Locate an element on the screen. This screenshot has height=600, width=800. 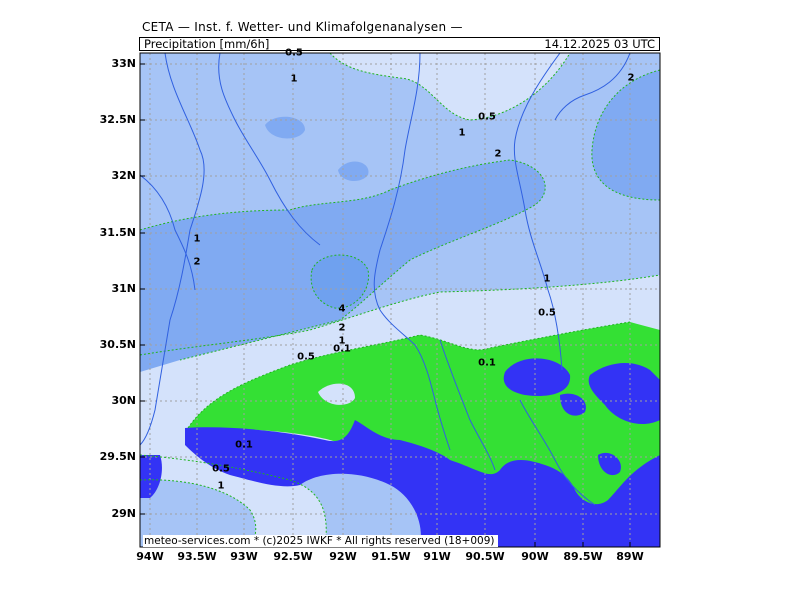
lon-label: 89W is located at coordinates (630, 556).